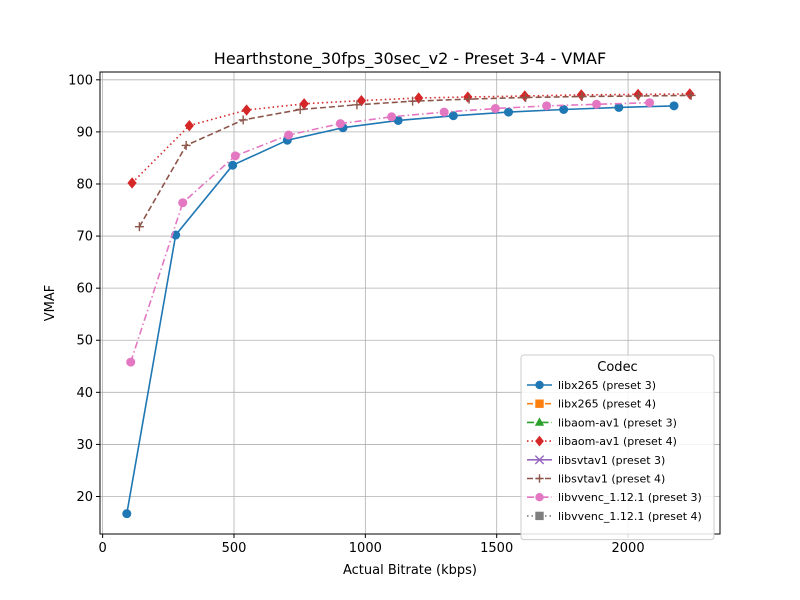 The image size is (800, 600). I want to click on y-tick-label: 30, so click(84, 445).